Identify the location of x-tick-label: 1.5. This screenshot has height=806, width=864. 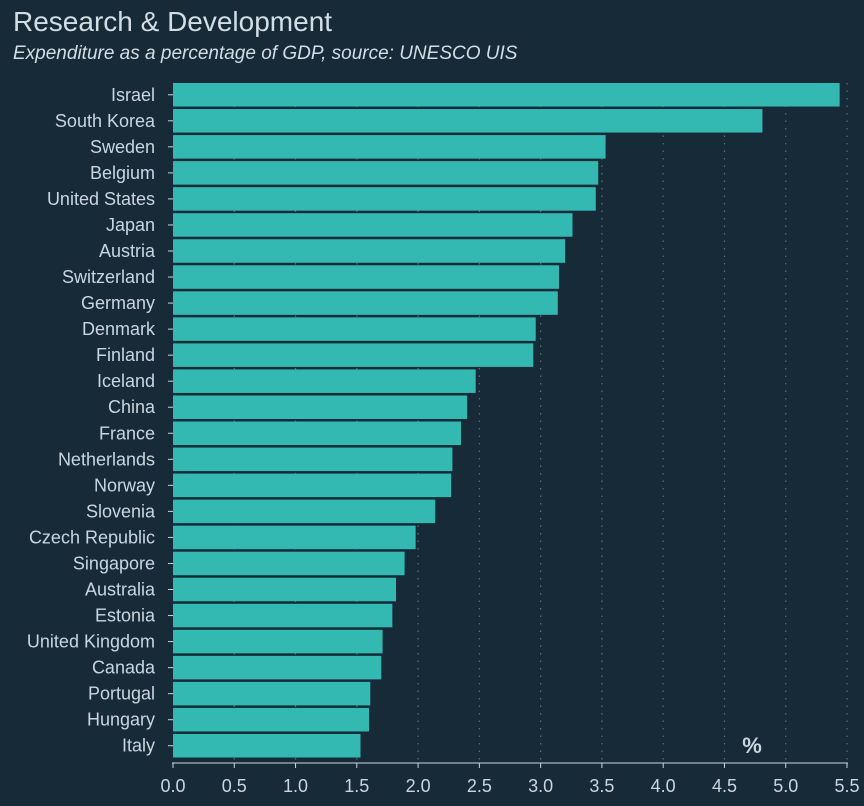
(356, 786).